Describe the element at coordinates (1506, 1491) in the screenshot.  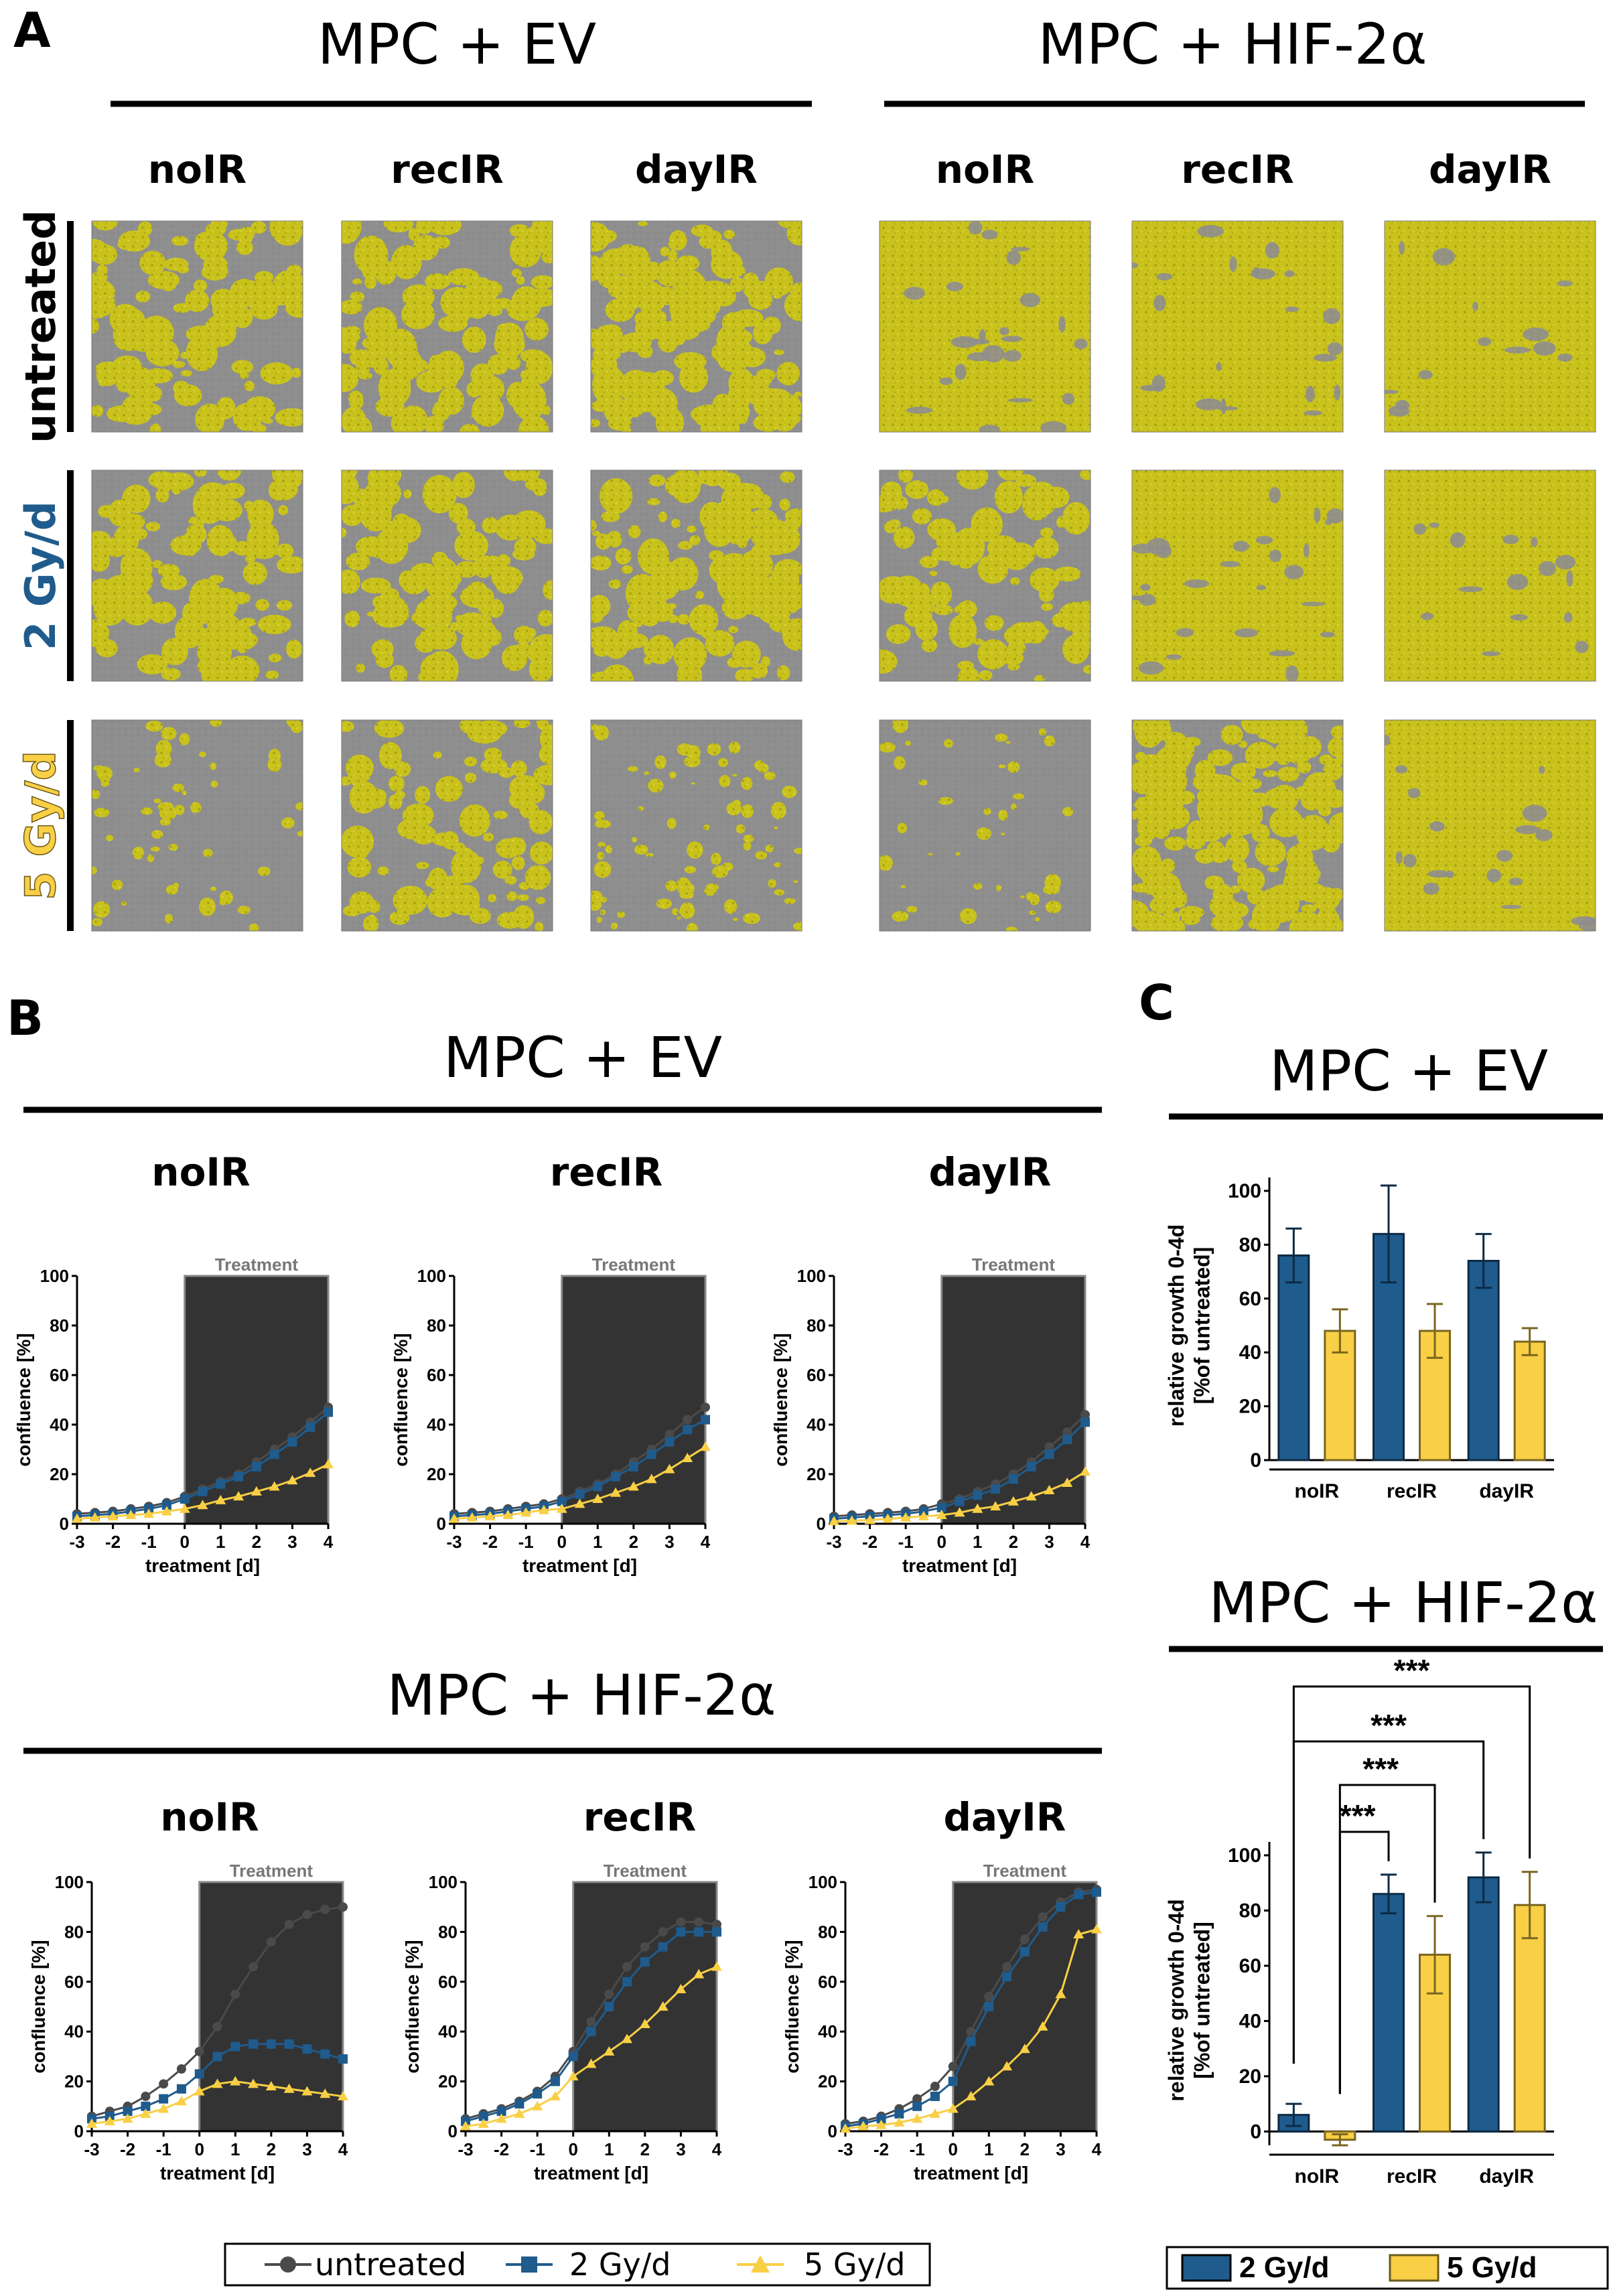
I see `x-tick-label: dayIR` at that location.